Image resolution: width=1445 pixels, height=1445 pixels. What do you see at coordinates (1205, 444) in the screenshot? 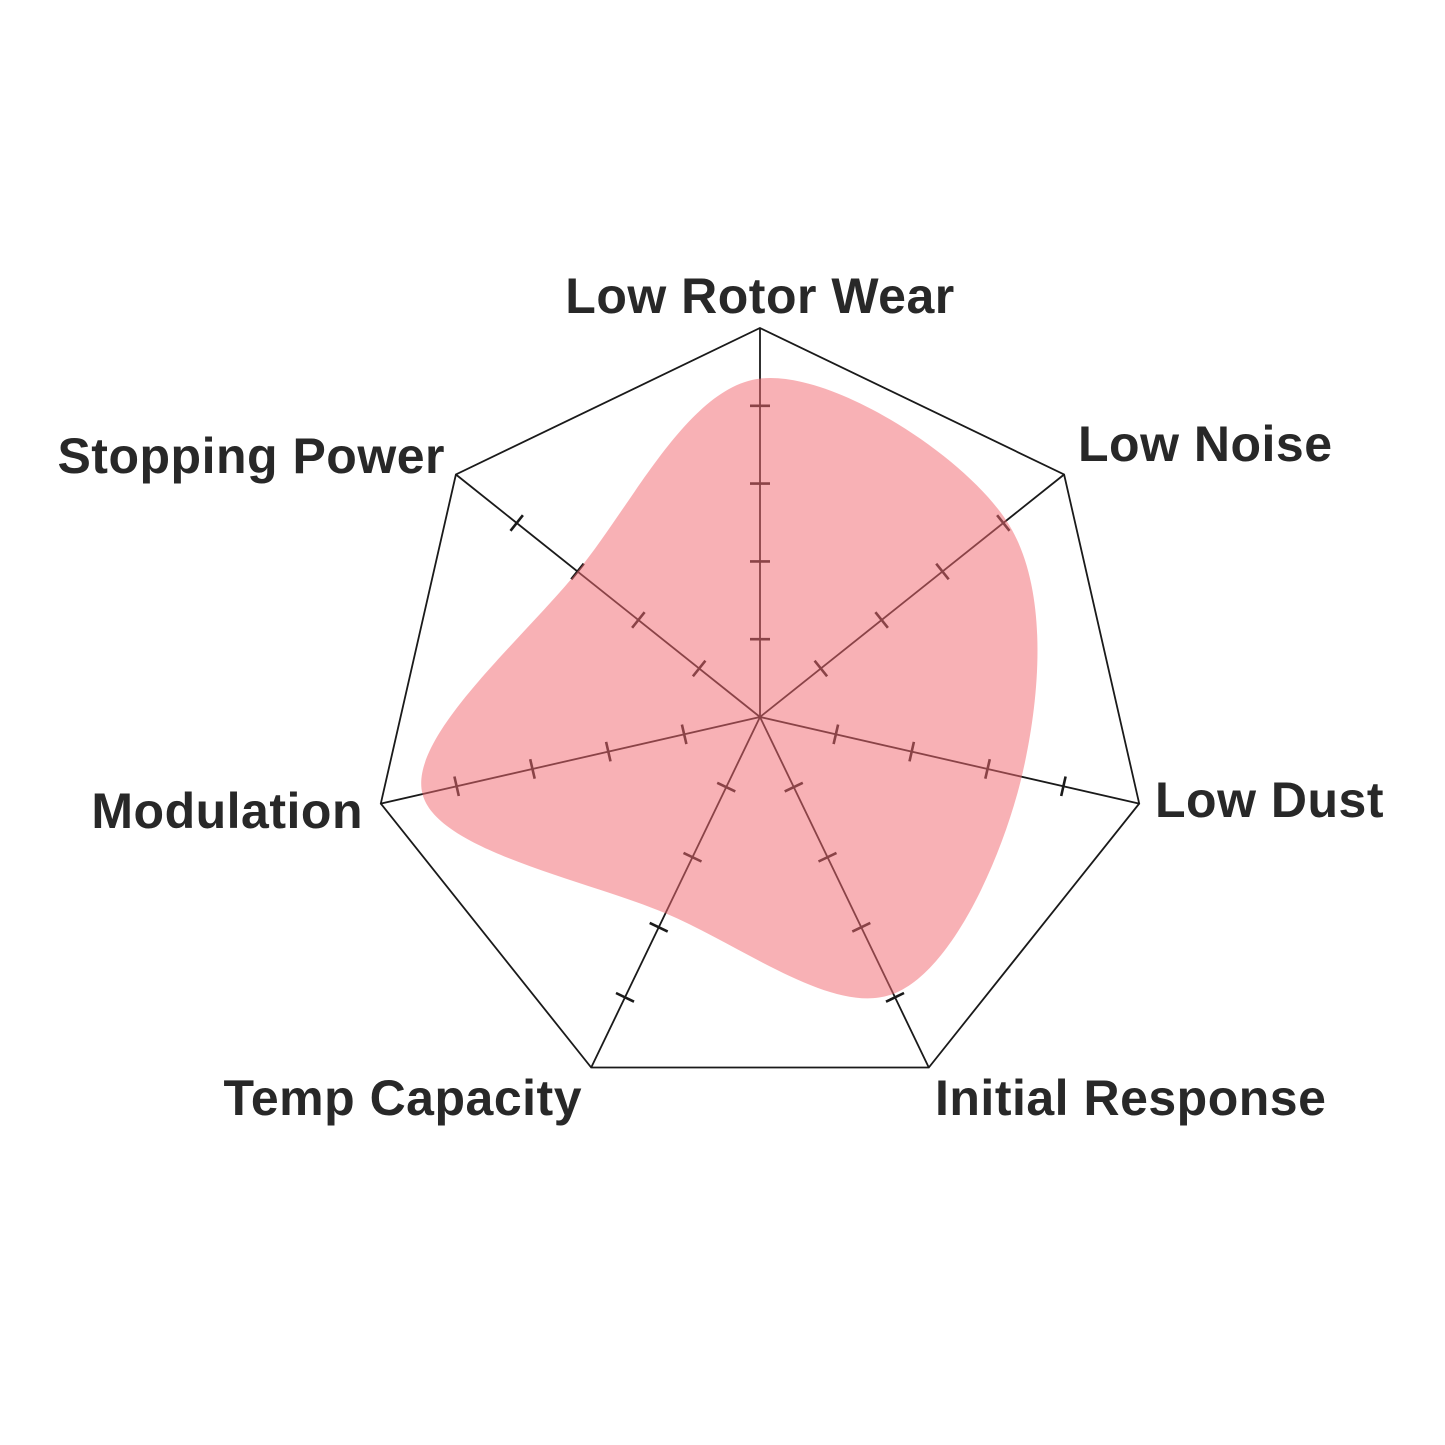
I see `axis-label-low-noise: Low Noise` at bounding box center [1205, 444].